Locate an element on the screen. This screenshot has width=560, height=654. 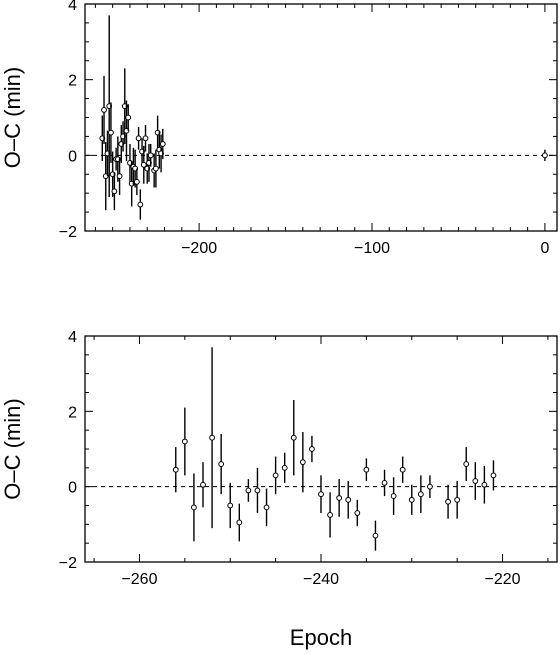
x-tick-label: −220 is located at coordinates (503, 579).